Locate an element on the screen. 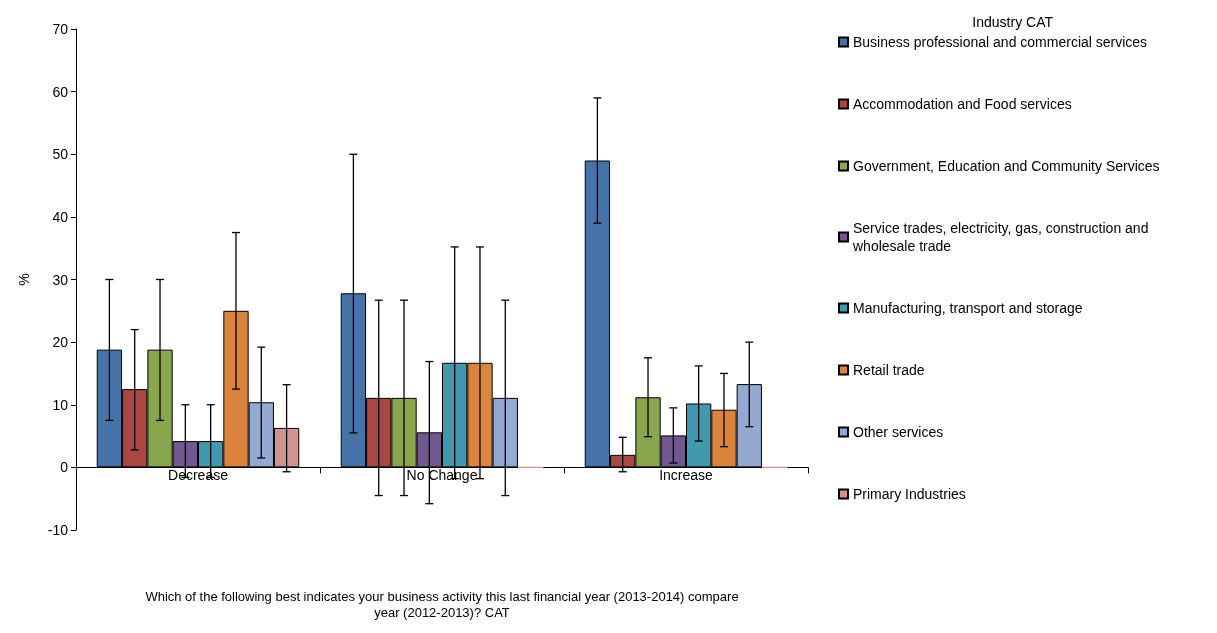  x-axis-title: Which of the following best indicates your business activity this last financial year (2013-2014) compare year (2012-2013)? CAT is located at coordinates (442, 604).